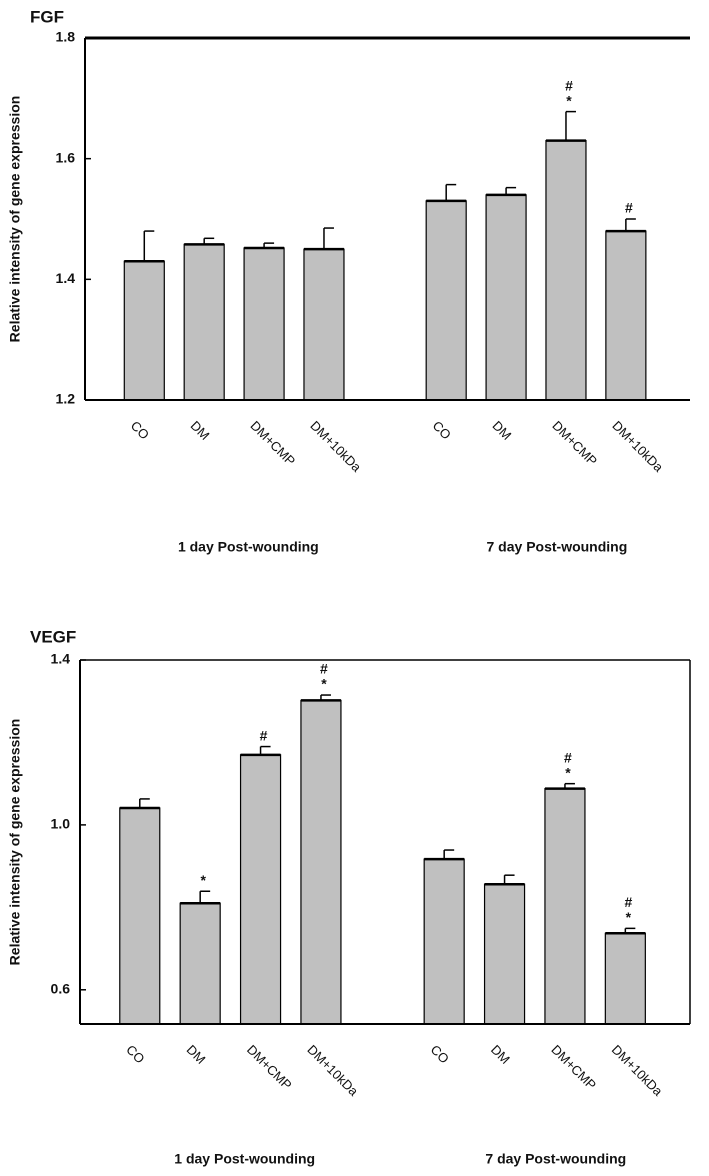  Describe the element at coordinates (66, 399) in the screenshot. I see `y-tick-label: 1.2` at that location.